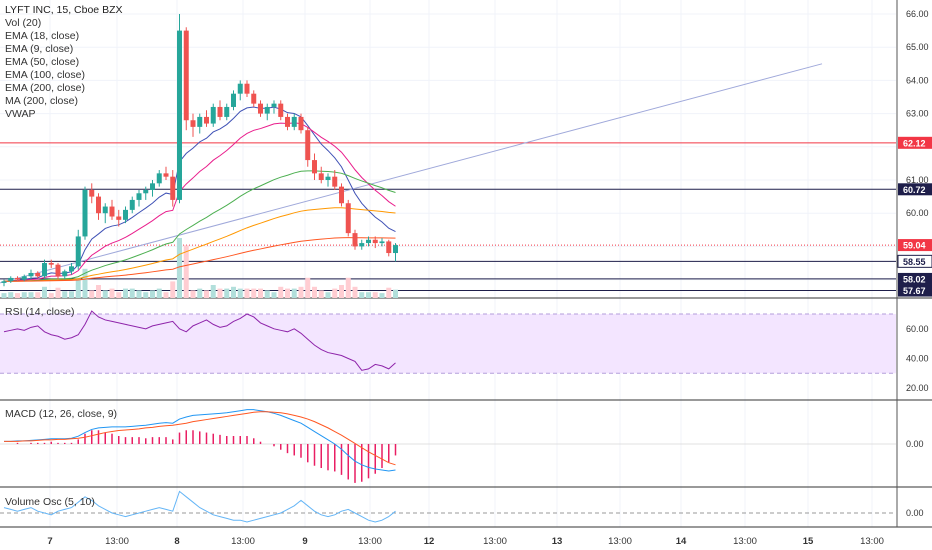 The image size is (932, 550). I want to click on rsi-indicator, so click(448, 342).